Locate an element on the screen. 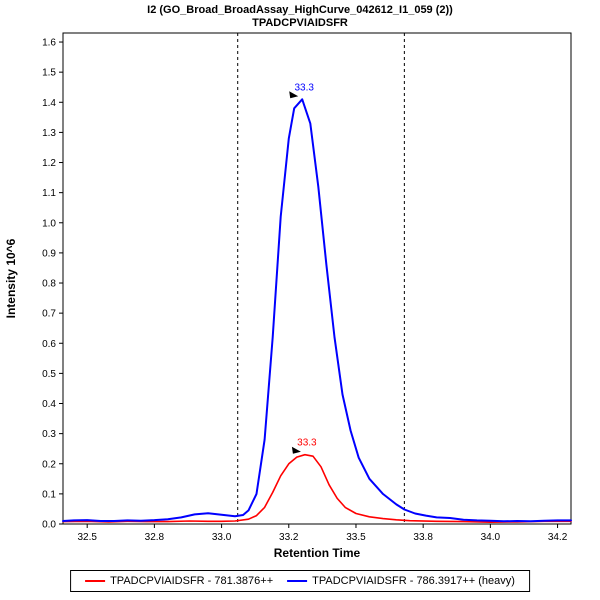 The width and height of the screenshot is (600, 600). y-tick-label: 1.6 is located at coordinates (49, 43).